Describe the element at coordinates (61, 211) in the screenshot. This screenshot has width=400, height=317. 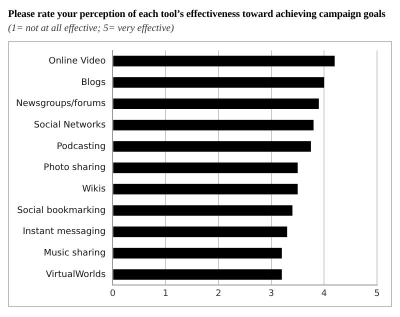
I see `y-tick-label: Social bookmarking` at that location.